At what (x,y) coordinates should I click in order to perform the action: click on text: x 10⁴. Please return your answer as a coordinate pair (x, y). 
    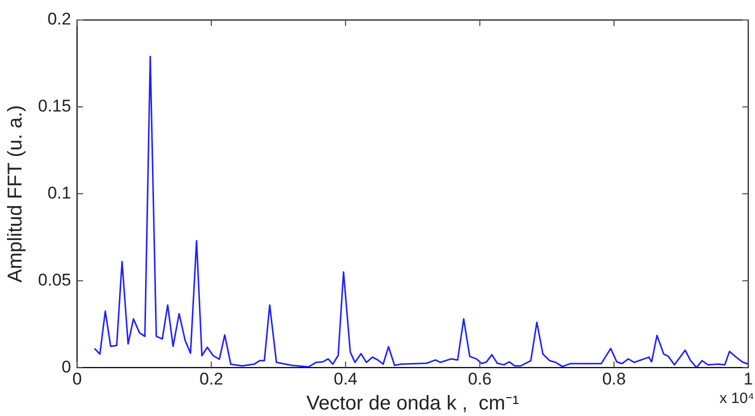
    Looking at the image, I should click on (736, 399).